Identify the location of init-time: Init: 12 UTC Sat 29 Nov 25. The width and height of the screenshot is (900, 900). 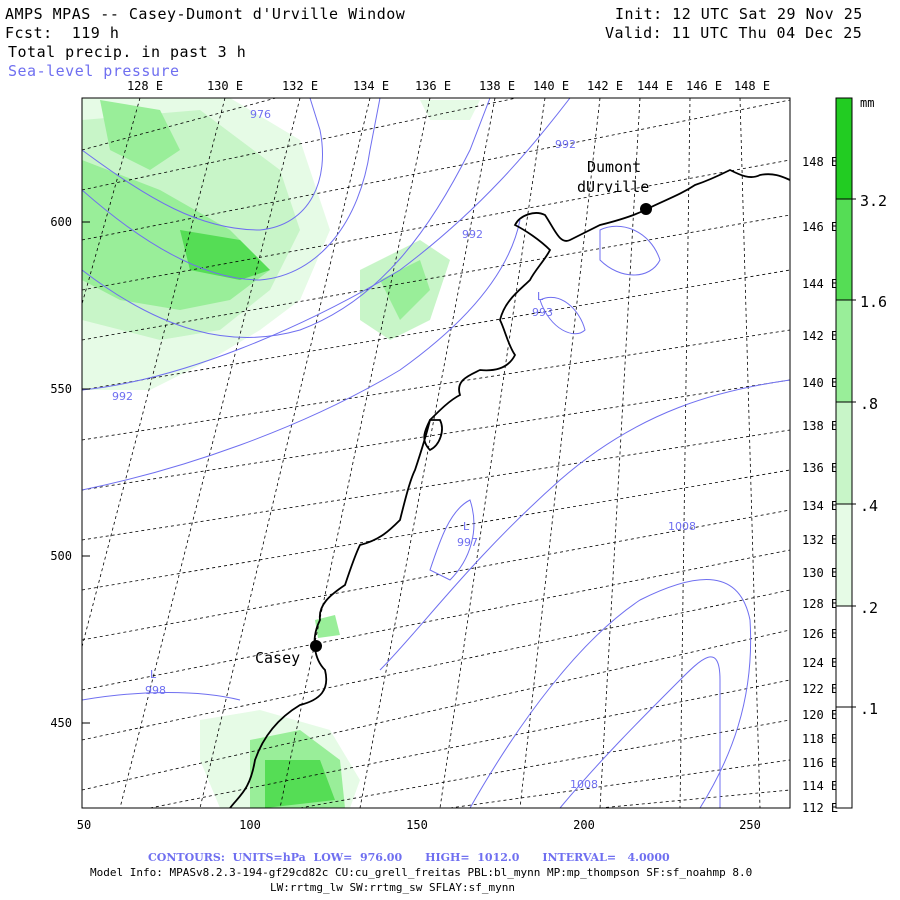
(739, 14).